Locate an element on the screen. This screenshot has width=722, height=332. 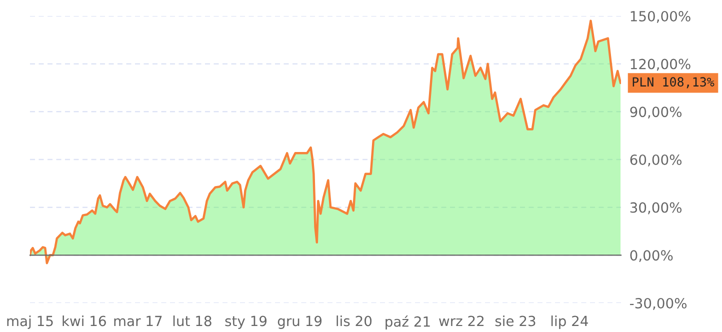
y-tick-label: 60,00% is located at coordinates (656, 160).